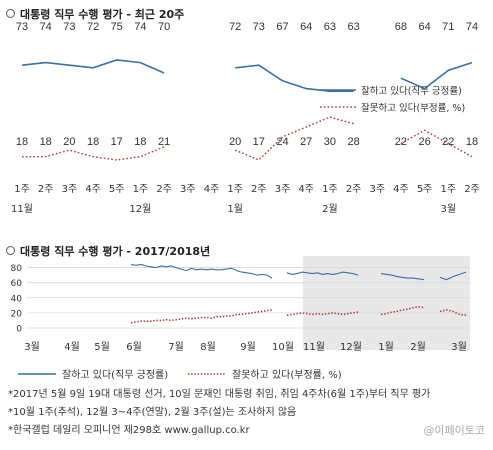 The image size is (493, 450). Describe the element at coordinates (283, 347) in the screenshot. I see `x-tick-label: 10월` at that location.